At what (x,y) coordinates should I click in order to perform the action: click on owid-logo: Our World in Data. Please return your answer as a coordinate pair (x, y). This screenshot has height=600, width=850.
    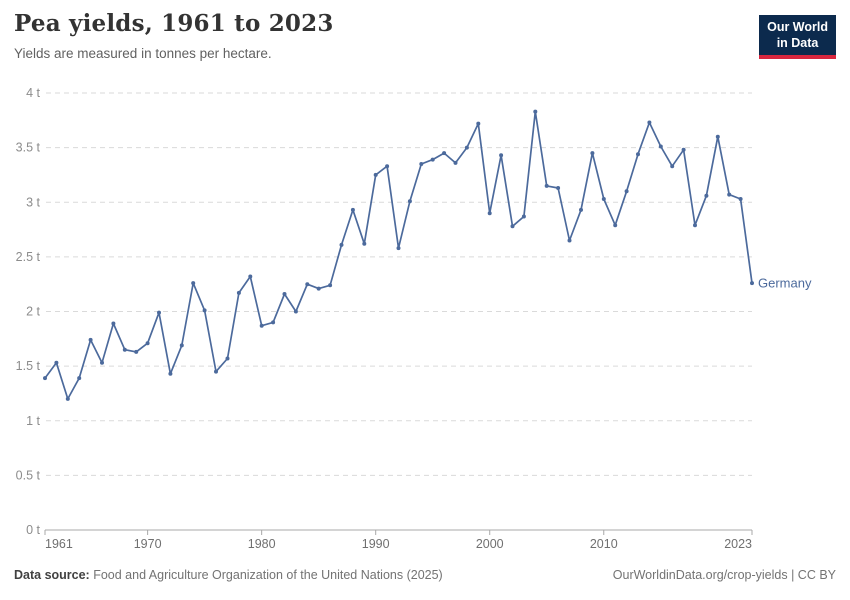
    Looking at the image, I should click on (797, 37).